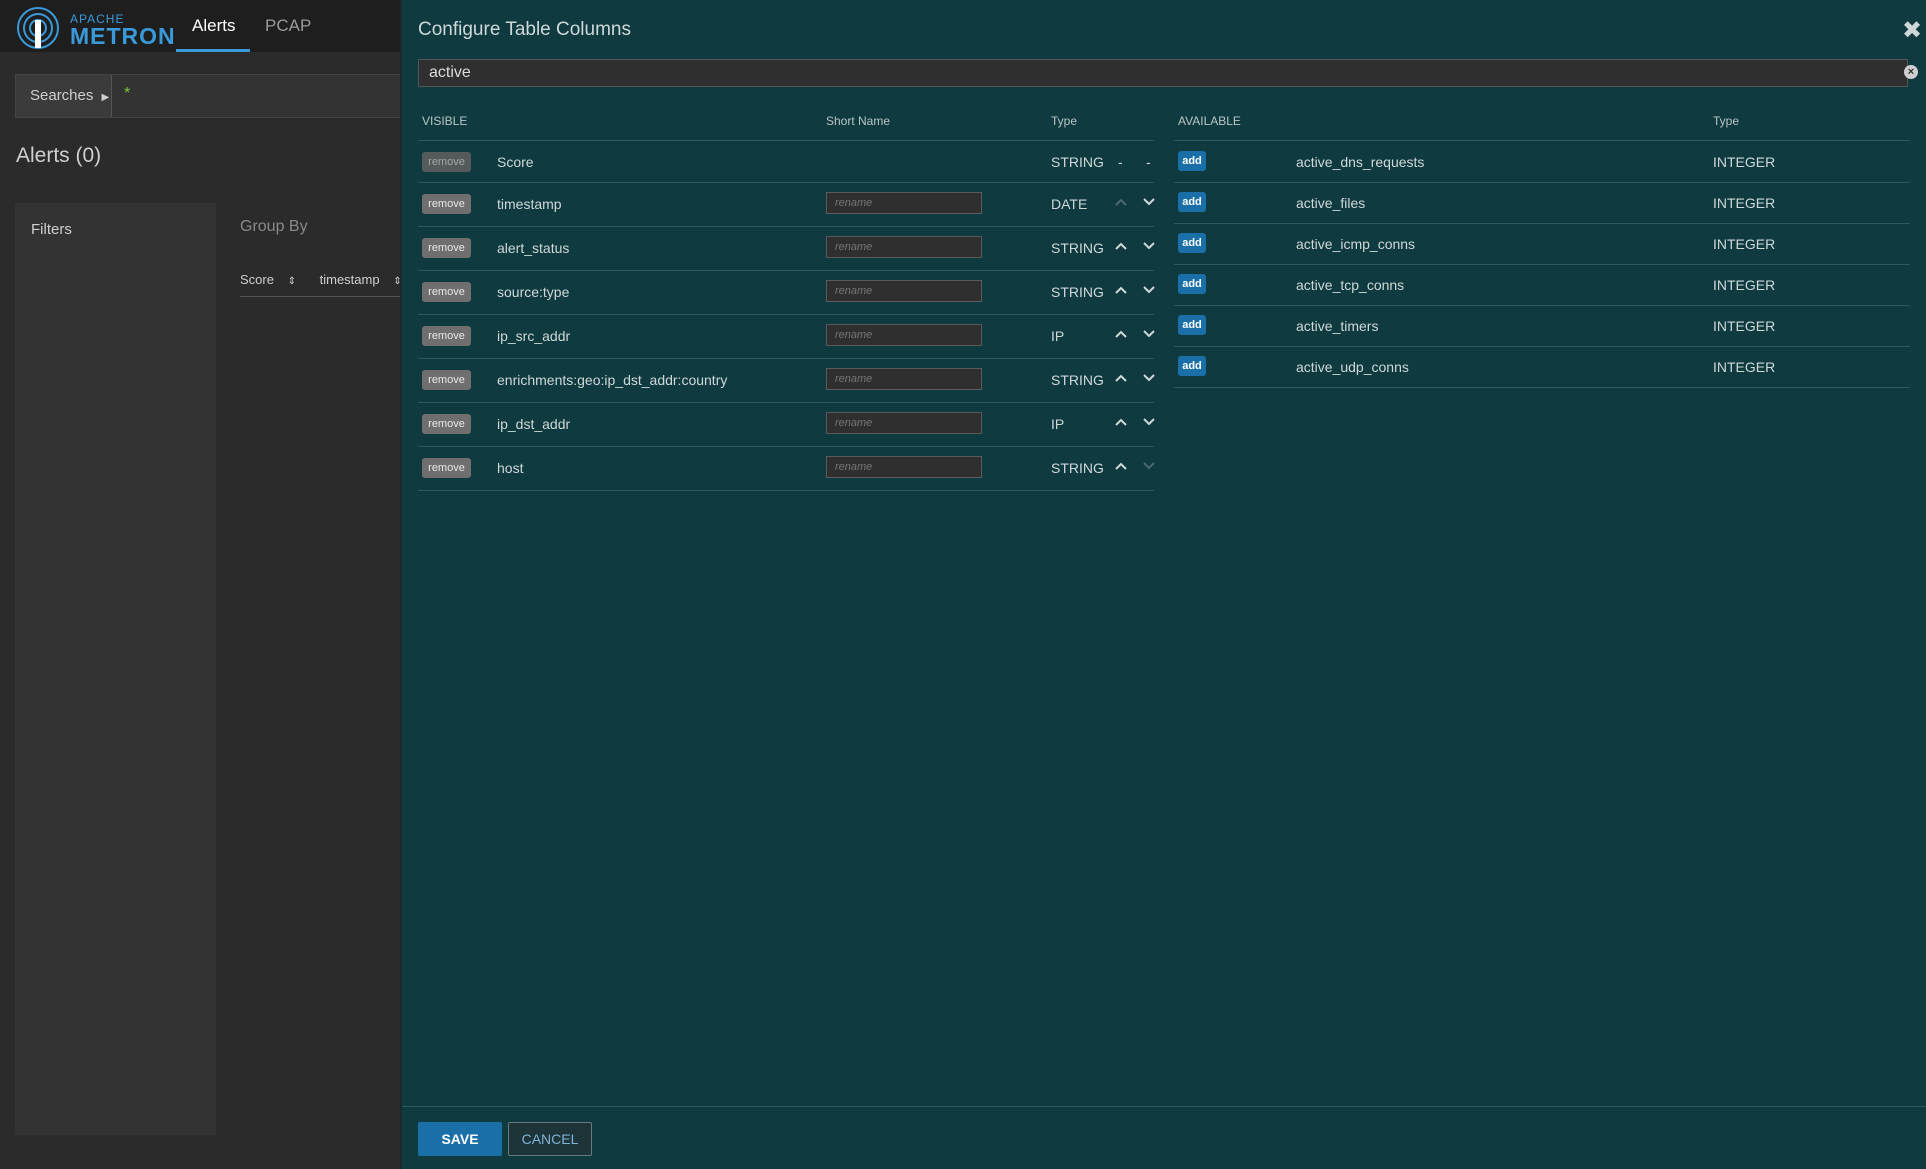  What do you see at coordinates (1331, 203) in the screenshot?
I see `column-name: active_files` at bounding box center [1331, 203].